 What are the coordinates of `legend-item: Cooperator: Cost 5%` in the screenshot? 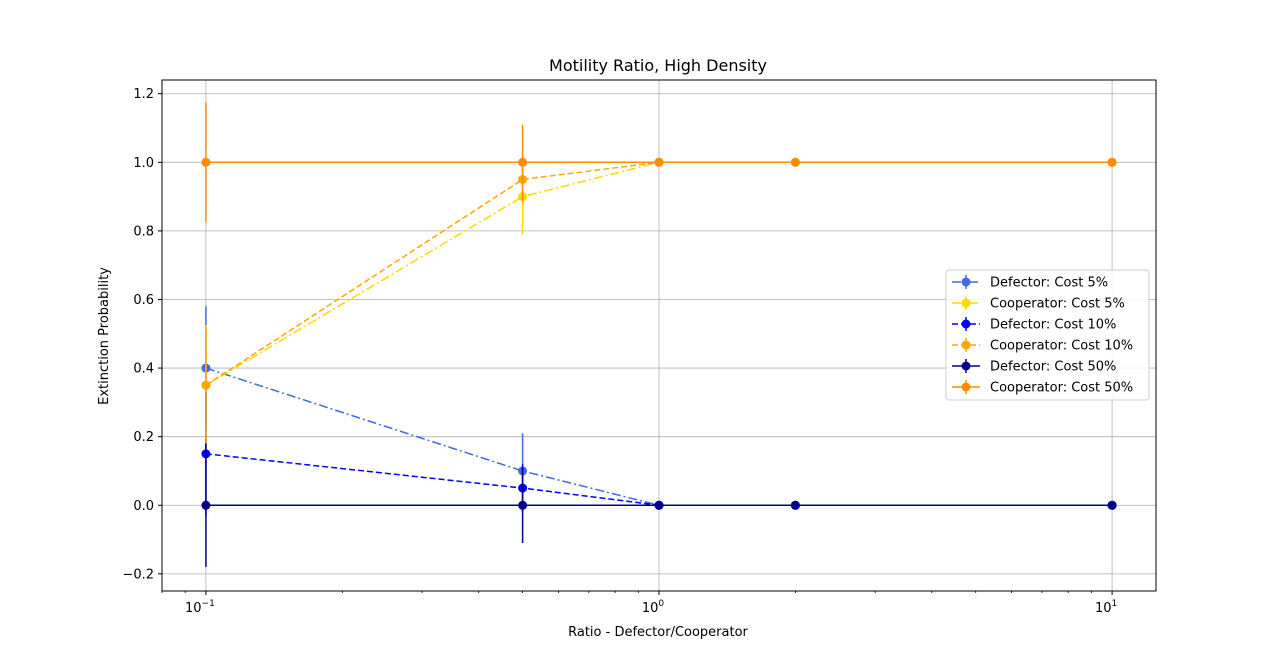 It's located at (1038, 304).